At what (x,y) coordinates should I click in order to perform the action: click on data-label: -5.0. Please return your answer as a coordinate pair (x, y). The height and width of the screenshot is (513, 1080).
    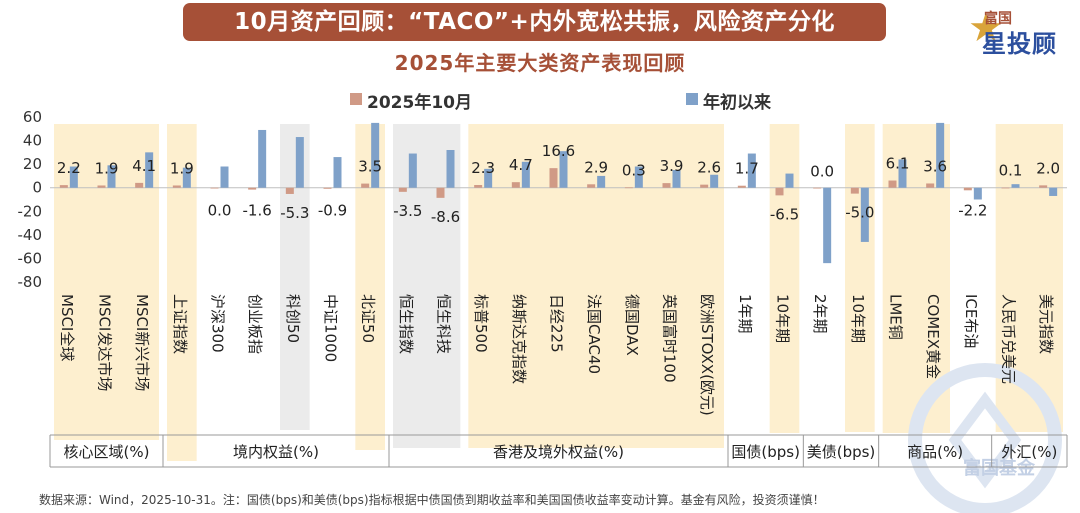
    Looking at the image, I should click on (859, 213).